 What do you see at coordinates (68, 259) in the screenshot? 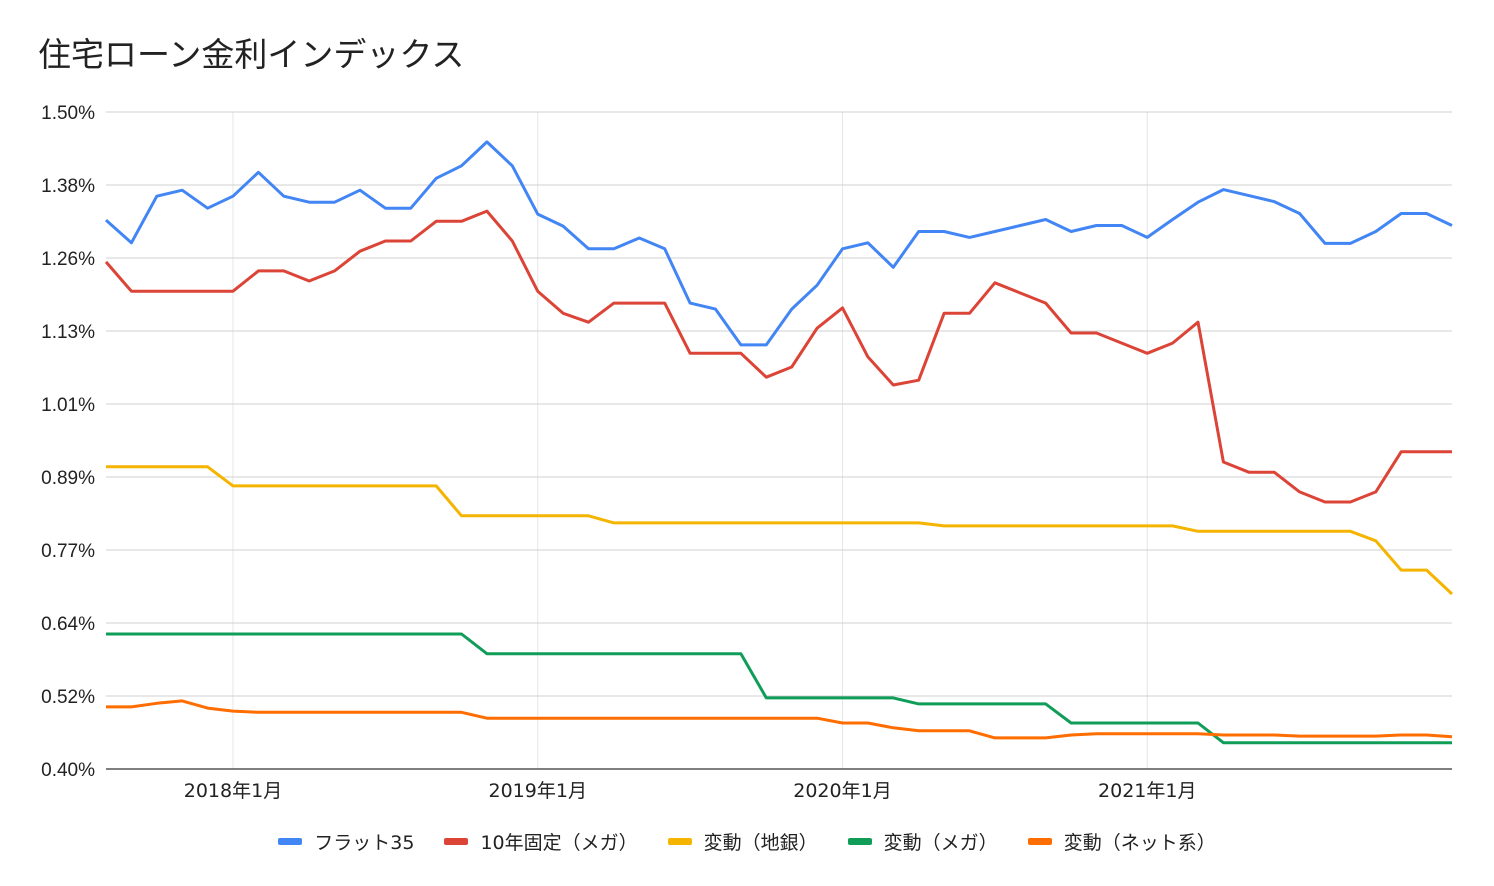
I see `y-tick-label: 1.26%` at bounding box center [68, 259].